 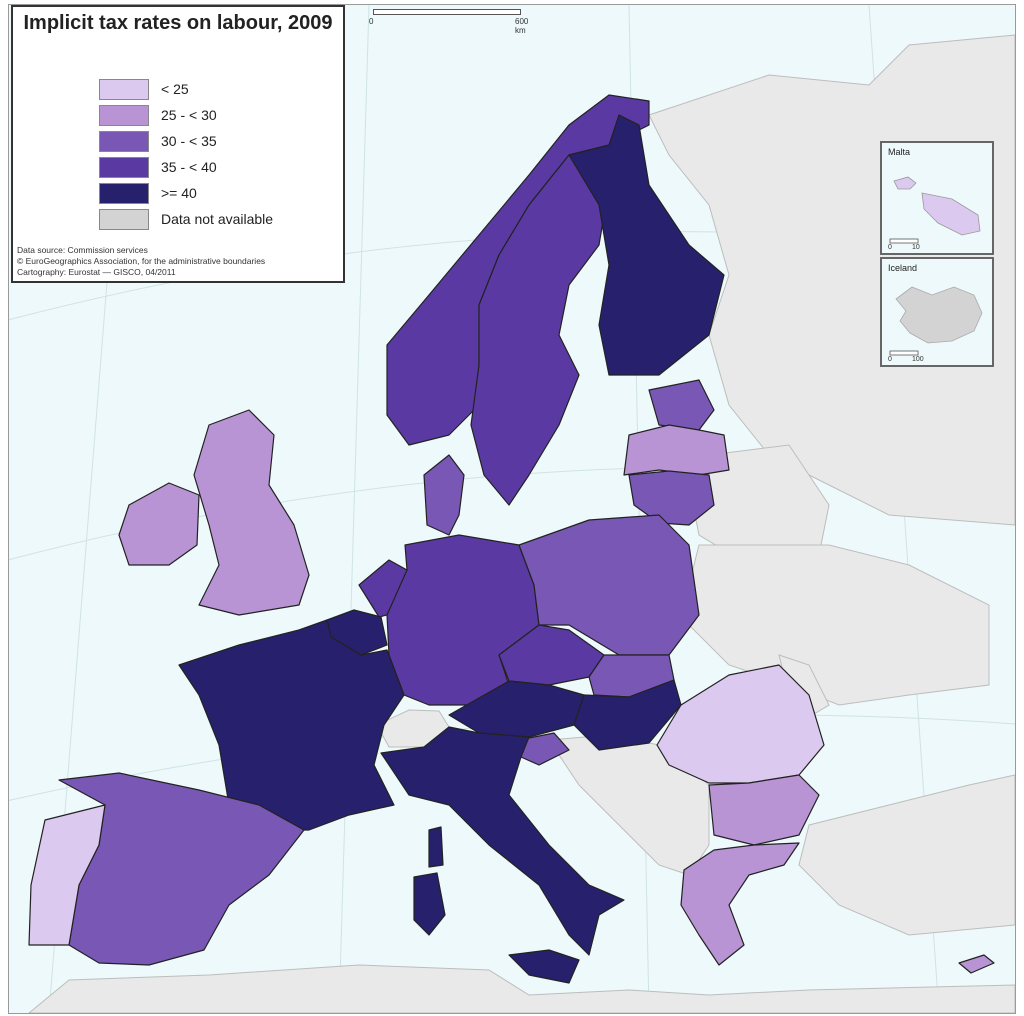 I want to click on scale-bar-graphic, so click(x=447, y=12).